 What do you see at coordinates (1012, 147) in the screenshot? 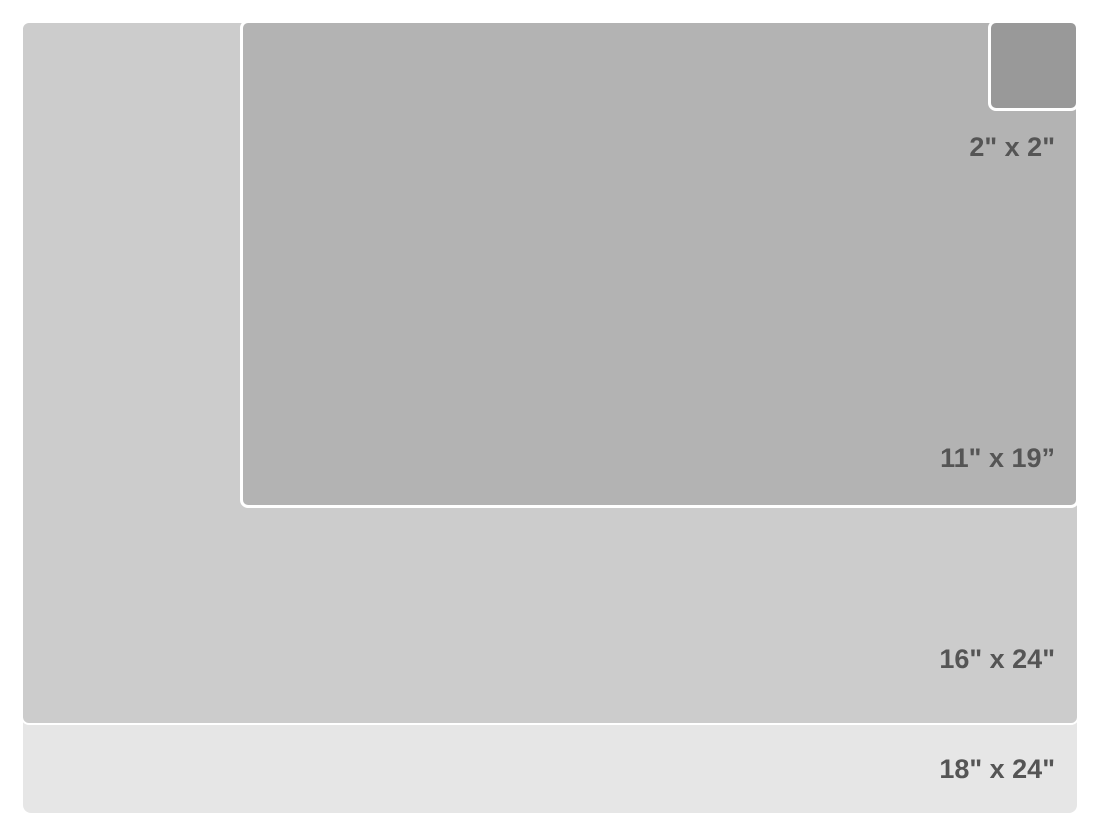
I see `label-2x2: 2" x 2"` at bounding box center [1012, 147].